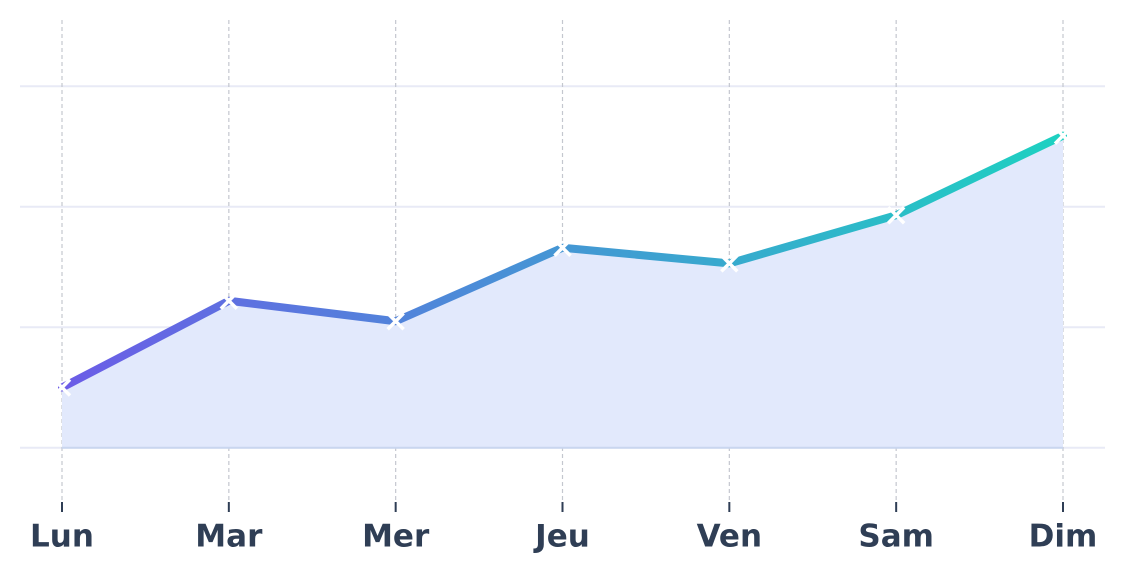 This screenshot has height=579, width=1124. I want to click on x-tick-label: Mer, so click(396, 537).